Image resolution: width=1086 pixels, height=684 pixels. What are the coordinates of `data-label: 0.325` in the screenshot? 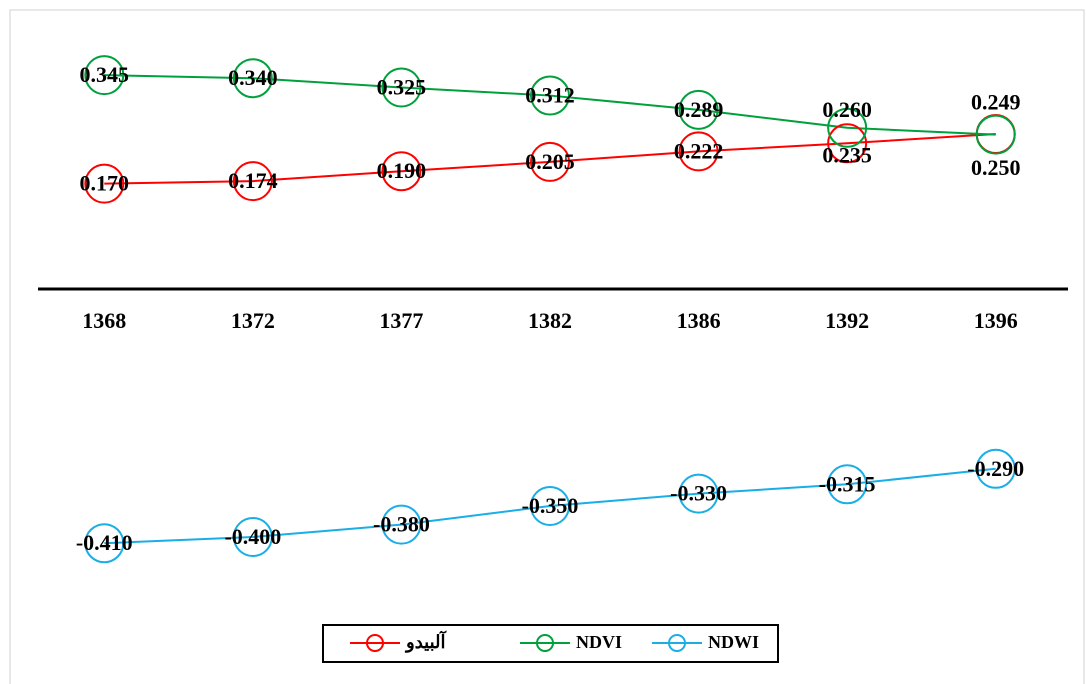 It's located at (402, 87).